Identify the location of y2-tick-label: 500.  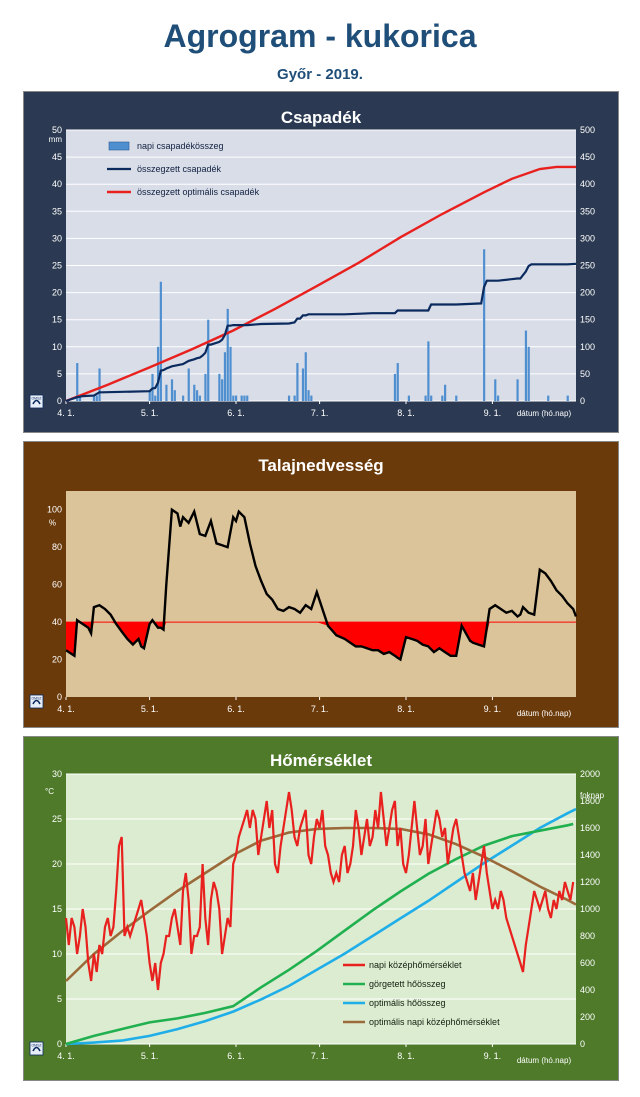
(587, 130).